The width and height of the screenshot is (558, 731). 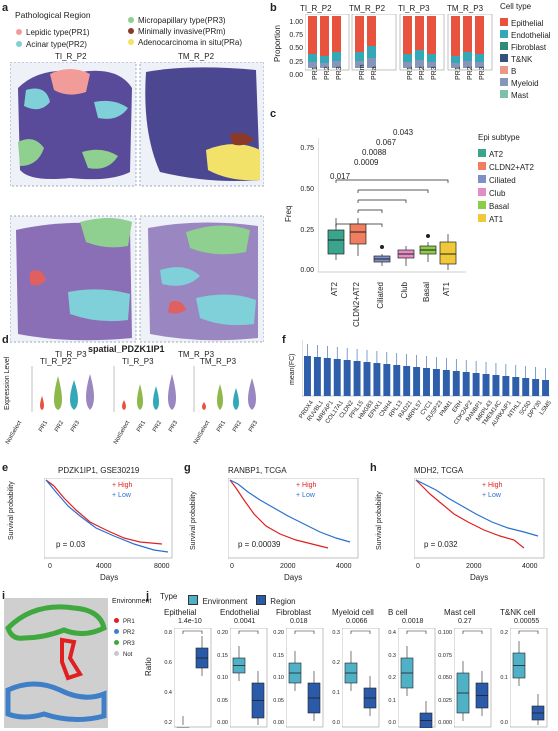 What do you see at coordinates (180, 276) in the screenshot?
I see `region-pr2` at bounding box center [180, 276].